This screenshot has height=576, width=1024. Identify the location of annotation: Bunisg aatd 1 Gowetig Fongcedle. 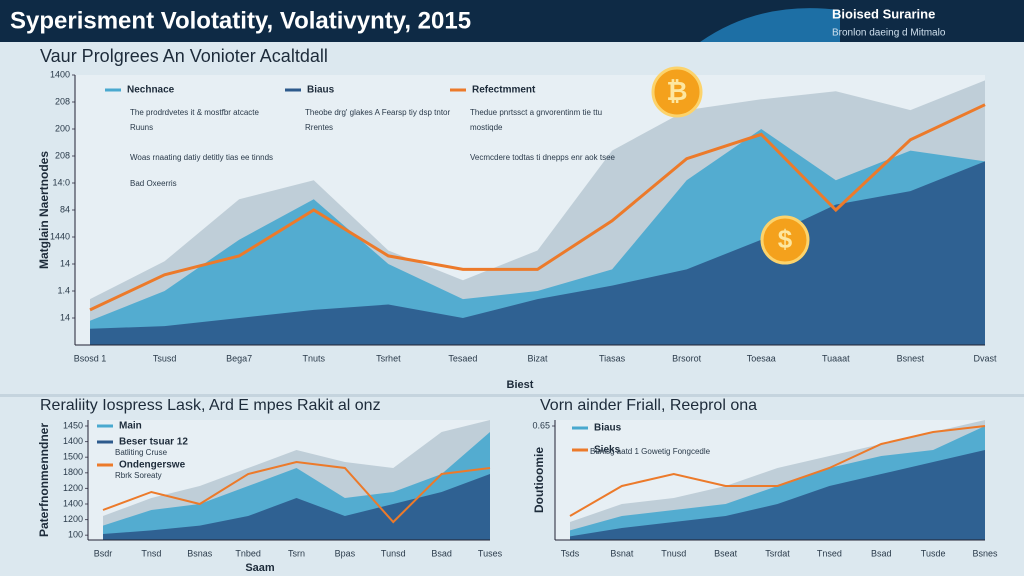
(650, 451).